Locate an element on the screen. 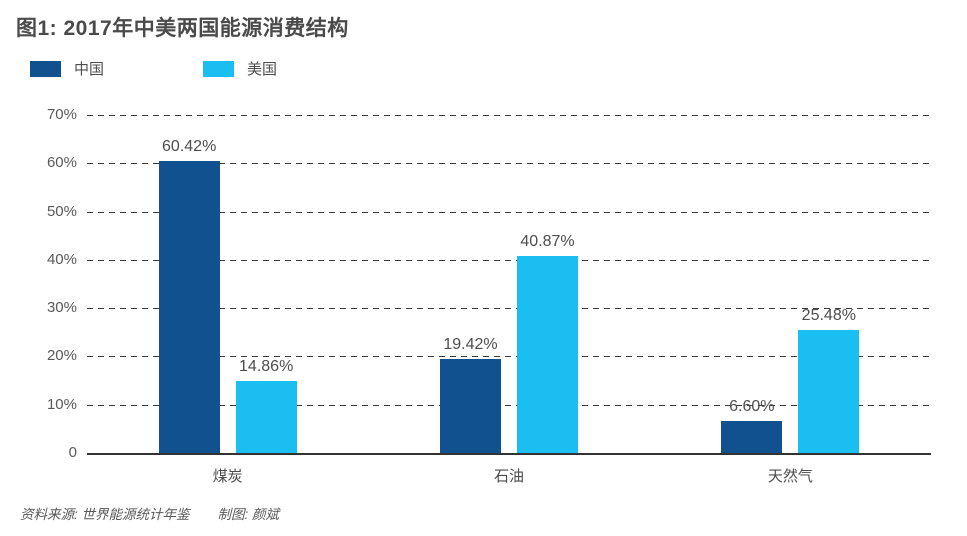 Image resolution: width=967 pixels, height=536 pixels. category-label: 煤炭 is located at coordinates (227, 476).